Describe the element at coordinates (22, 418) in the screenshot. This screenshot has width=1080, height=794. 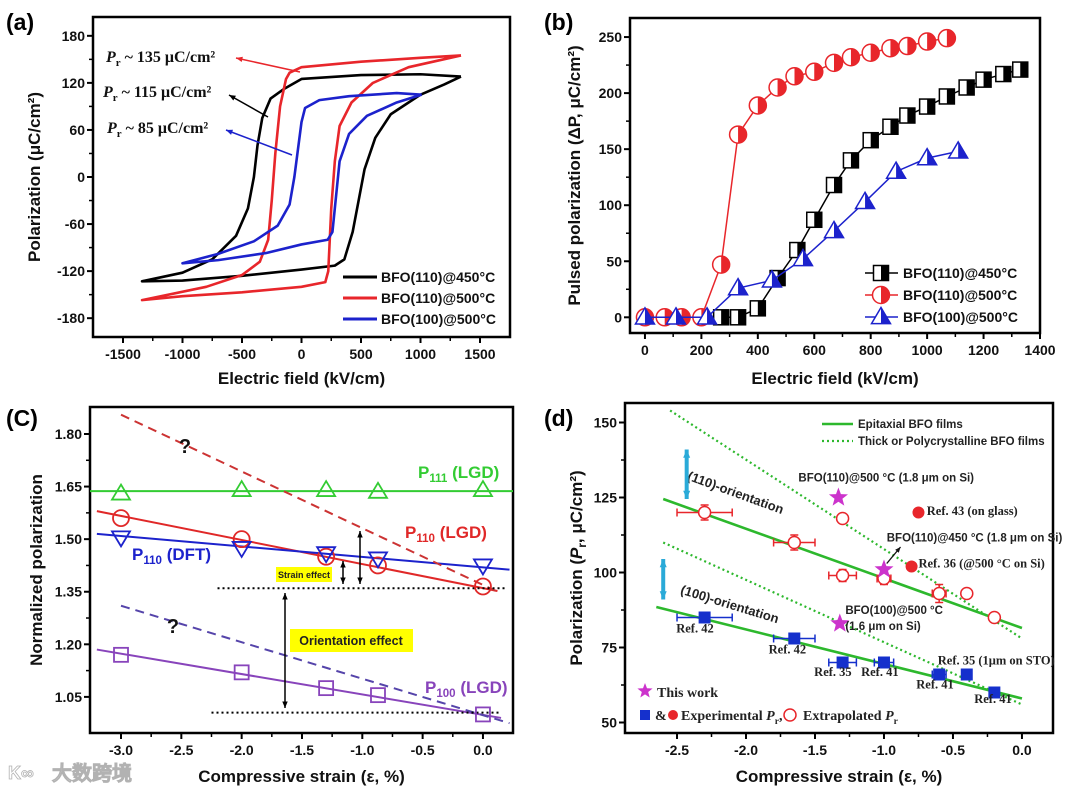
I see `panel-label: (C)` at that location.